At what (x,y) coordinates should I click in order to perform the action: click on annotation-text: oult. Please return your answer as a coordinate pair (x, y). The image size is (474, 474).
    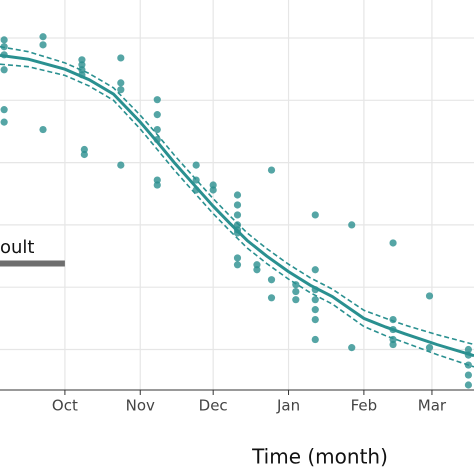
    Looking at the image, I should click on (17, 247).